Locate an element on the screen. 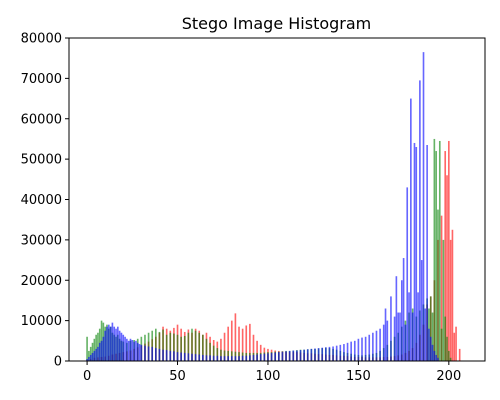  chart-title: Stego Image Histogram is located at coordinates (277, 23).